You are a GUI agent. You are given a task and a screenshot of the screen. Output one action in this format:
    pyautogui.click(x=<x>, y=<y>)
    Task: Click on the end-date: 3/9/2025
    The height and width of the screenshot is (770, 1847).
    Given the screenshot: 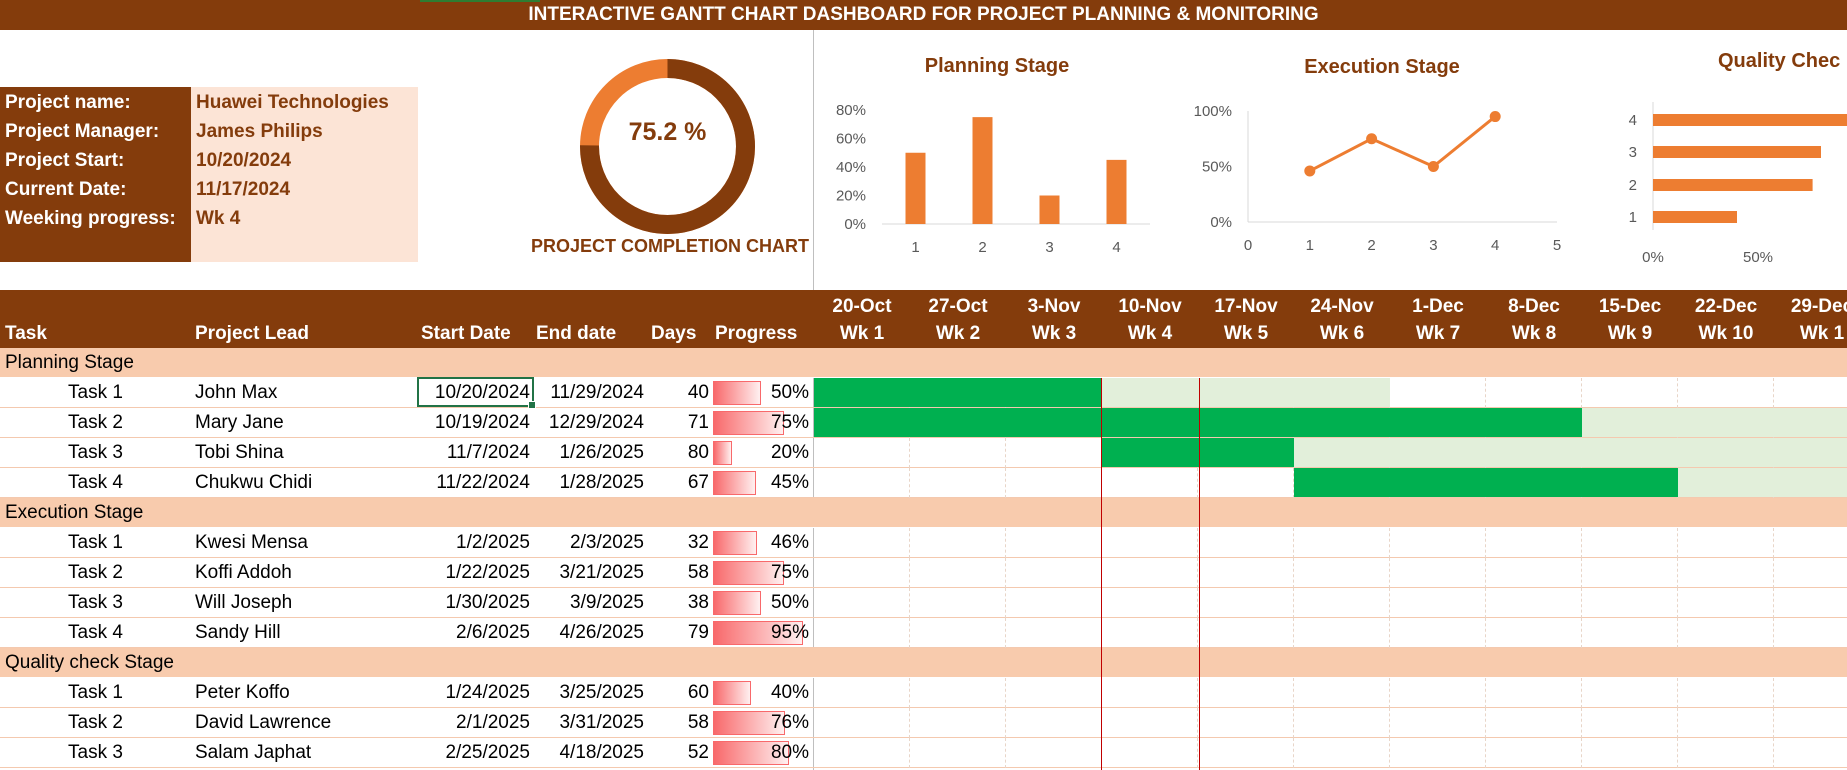 What is the action you would take?
    pyautogui.click(x=607, y=602)
    